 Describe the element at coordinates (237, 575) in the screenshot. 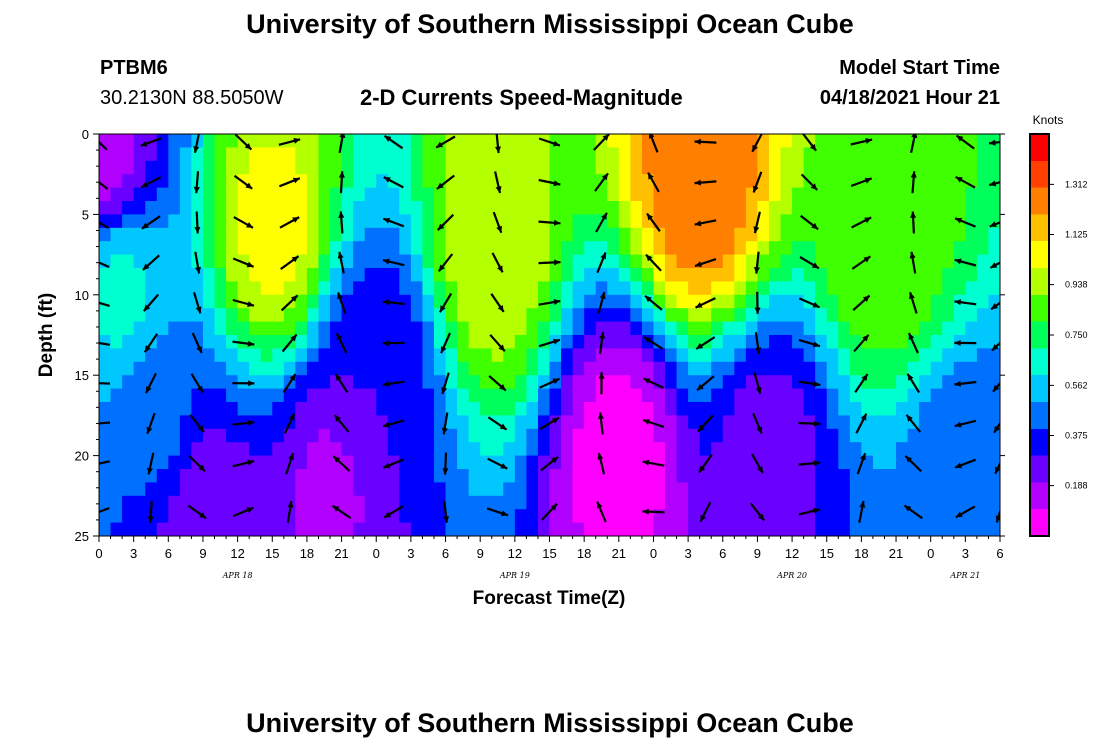

I see `date-label: APR 18` at that location.